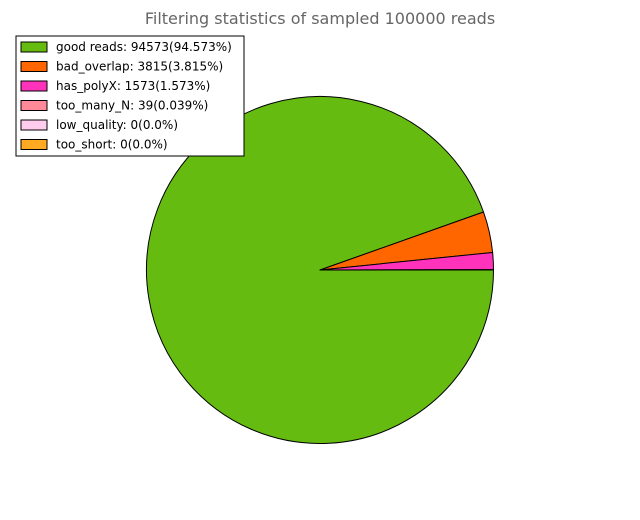  What do you see at coordinates (112, 145) in the screenshot?
I see `legend-label-5: too_short: 0(0.0%)` at bounding box center [112, 145].